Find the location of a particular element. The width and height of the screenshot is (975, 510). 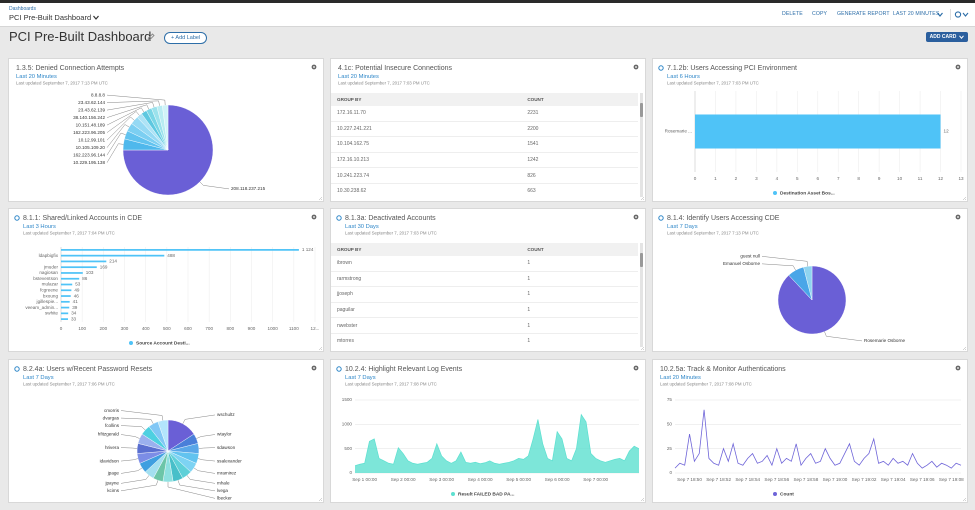

card-title: 8.1.1: Shared/Linked Accounts in CDE is located at coordinates (82, 218).